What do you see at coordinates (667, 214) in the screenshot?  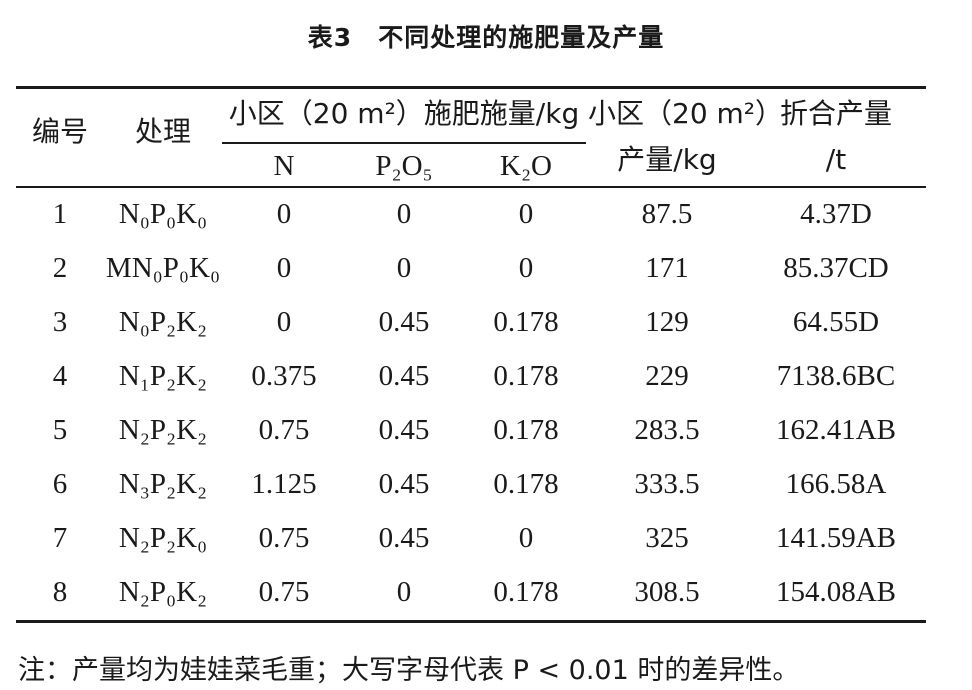 I see `cell-plot-yield: 87.5` at bounding box center [667, 214].